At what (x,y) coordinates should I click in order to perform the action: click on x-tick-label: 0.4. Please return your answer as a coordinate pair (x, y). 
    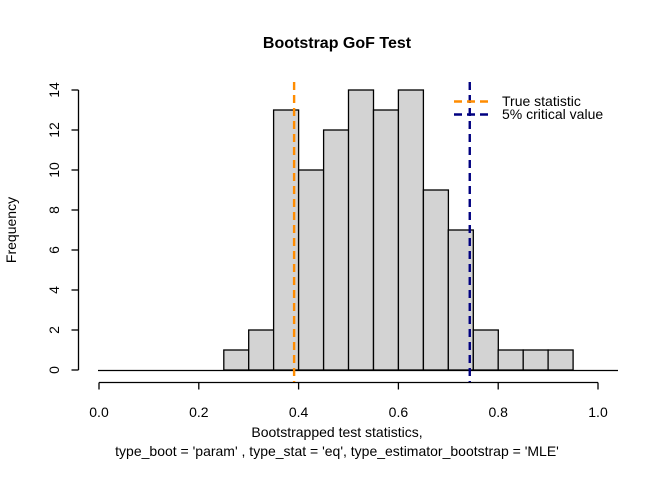
    Looking at the image, I should click on (299, 412).